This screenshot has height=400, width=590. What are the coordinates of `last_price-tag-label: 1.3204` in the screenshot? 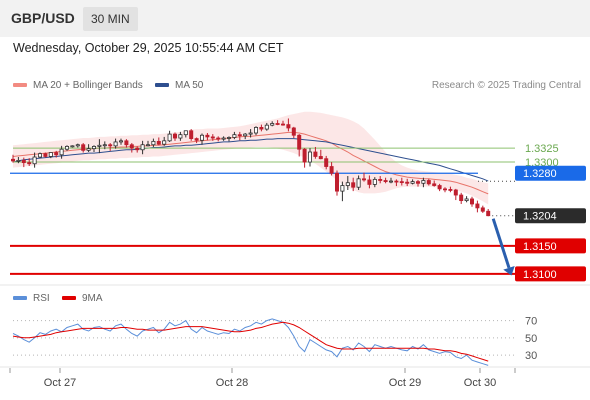 It's located at (540, 217).